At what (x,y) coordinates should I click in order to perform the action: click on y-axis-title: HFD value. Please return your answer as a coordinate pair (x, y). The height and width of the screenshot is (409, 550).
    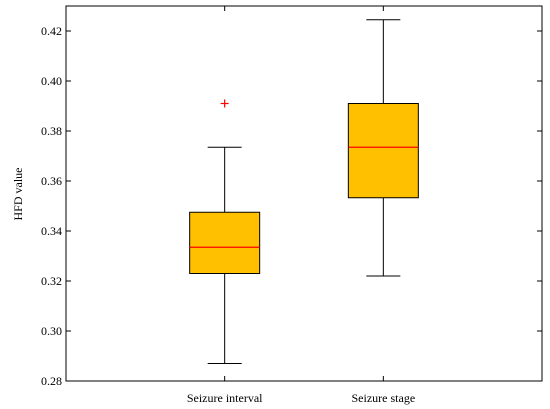
    Looking at the image, I should click on (18, 194).